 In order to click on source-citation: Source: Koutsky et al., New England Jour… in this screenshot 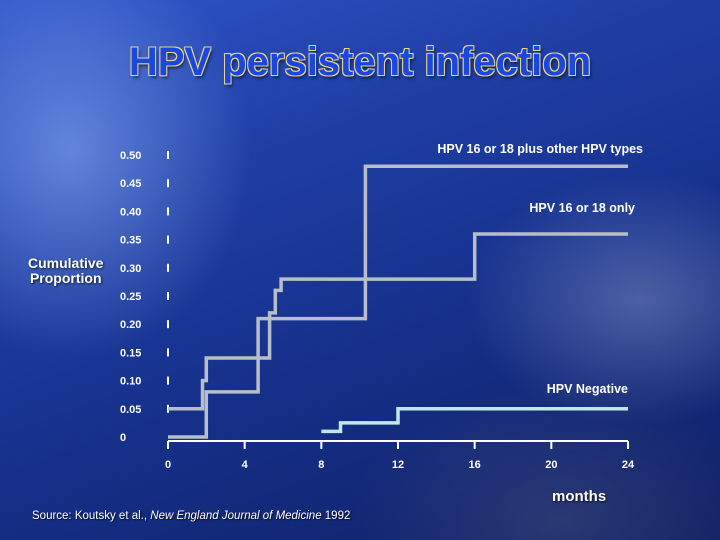, I will do `click(191, 516)`.